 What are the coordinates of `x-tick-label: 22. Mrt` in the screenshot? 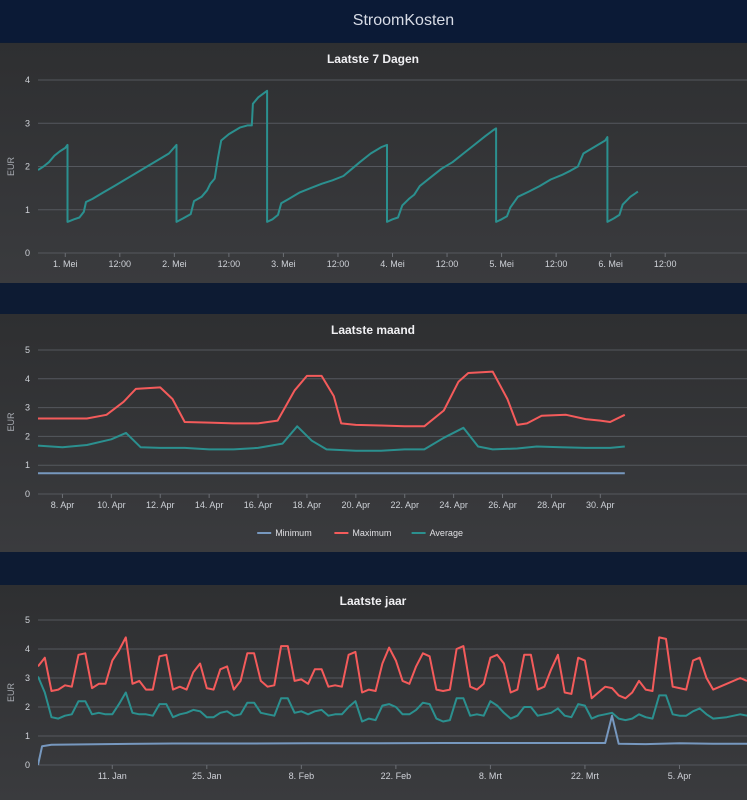 It's located at (585, 776).